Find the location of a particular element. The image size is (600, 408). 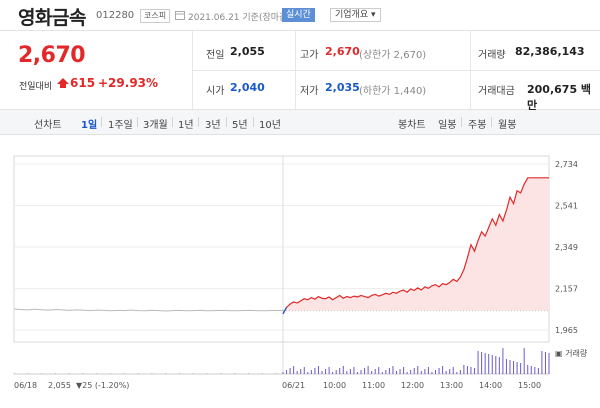

change-value: 615 is located at coordinates (83, 83).